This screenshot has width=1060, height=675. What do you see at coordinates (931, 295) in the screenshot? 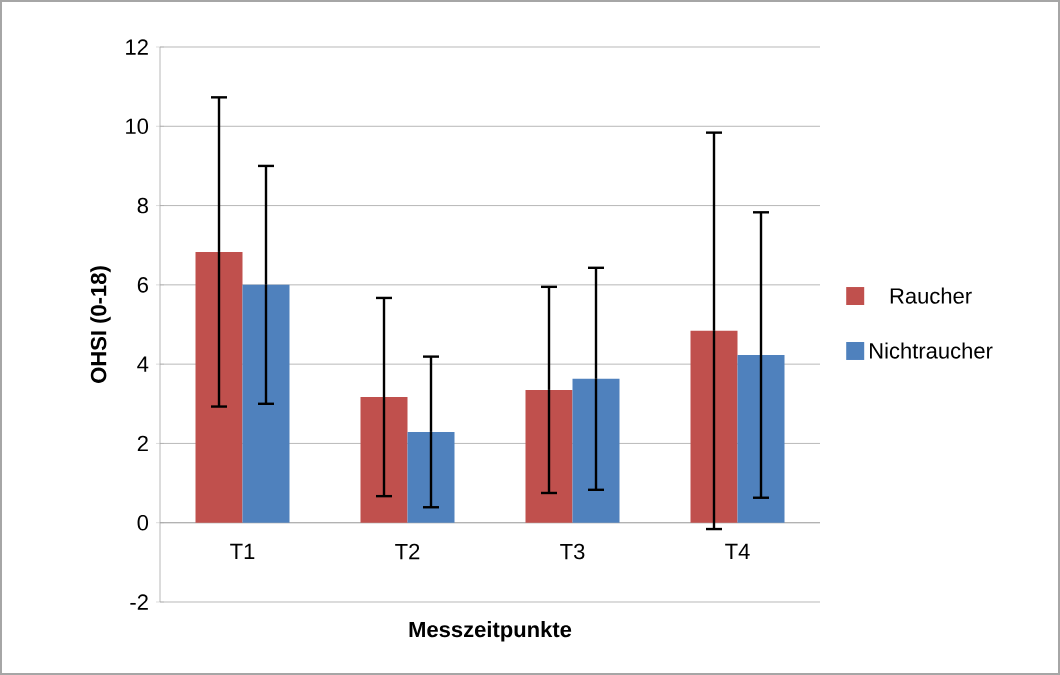
I see `legend-label: Raucher` at bounding box center [931, 295].